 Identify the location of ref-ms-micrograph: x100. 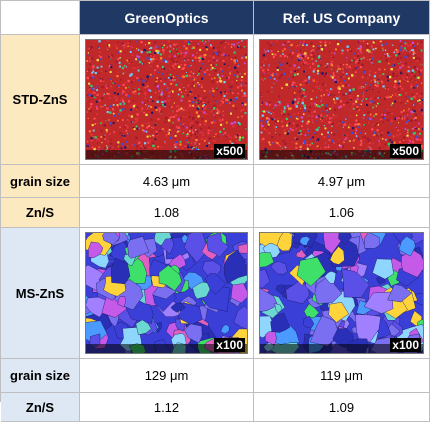
(341, 293).